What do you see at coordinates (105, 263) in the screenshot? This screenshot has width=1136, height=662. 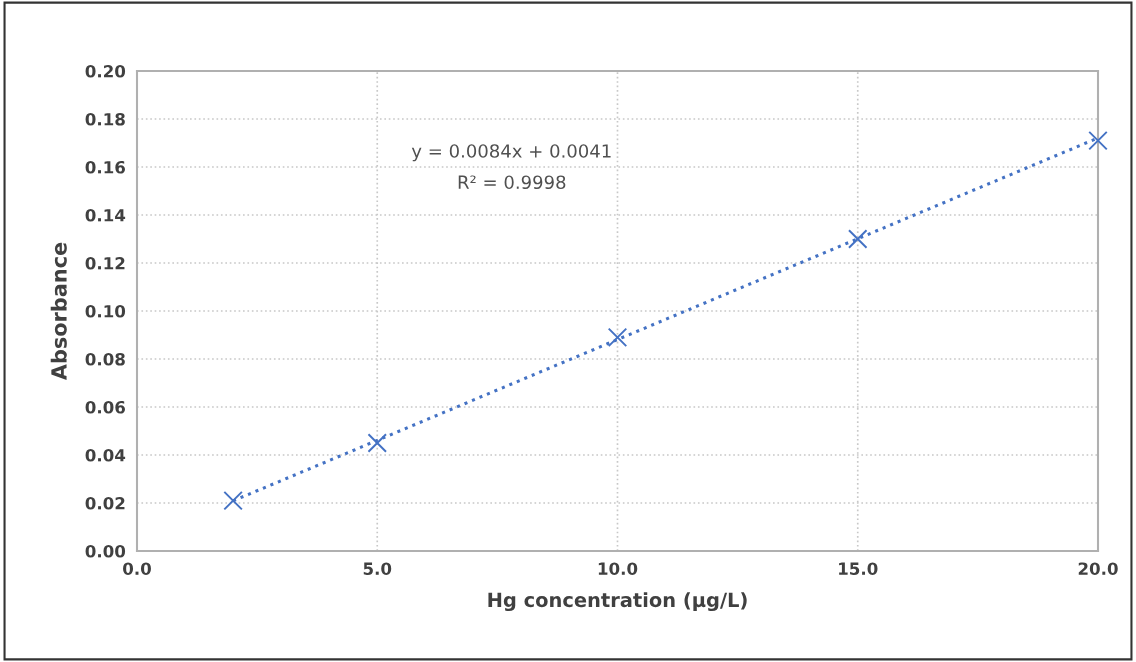 I see `y-tick-label: 0.12` at bounding box center [105, 263].